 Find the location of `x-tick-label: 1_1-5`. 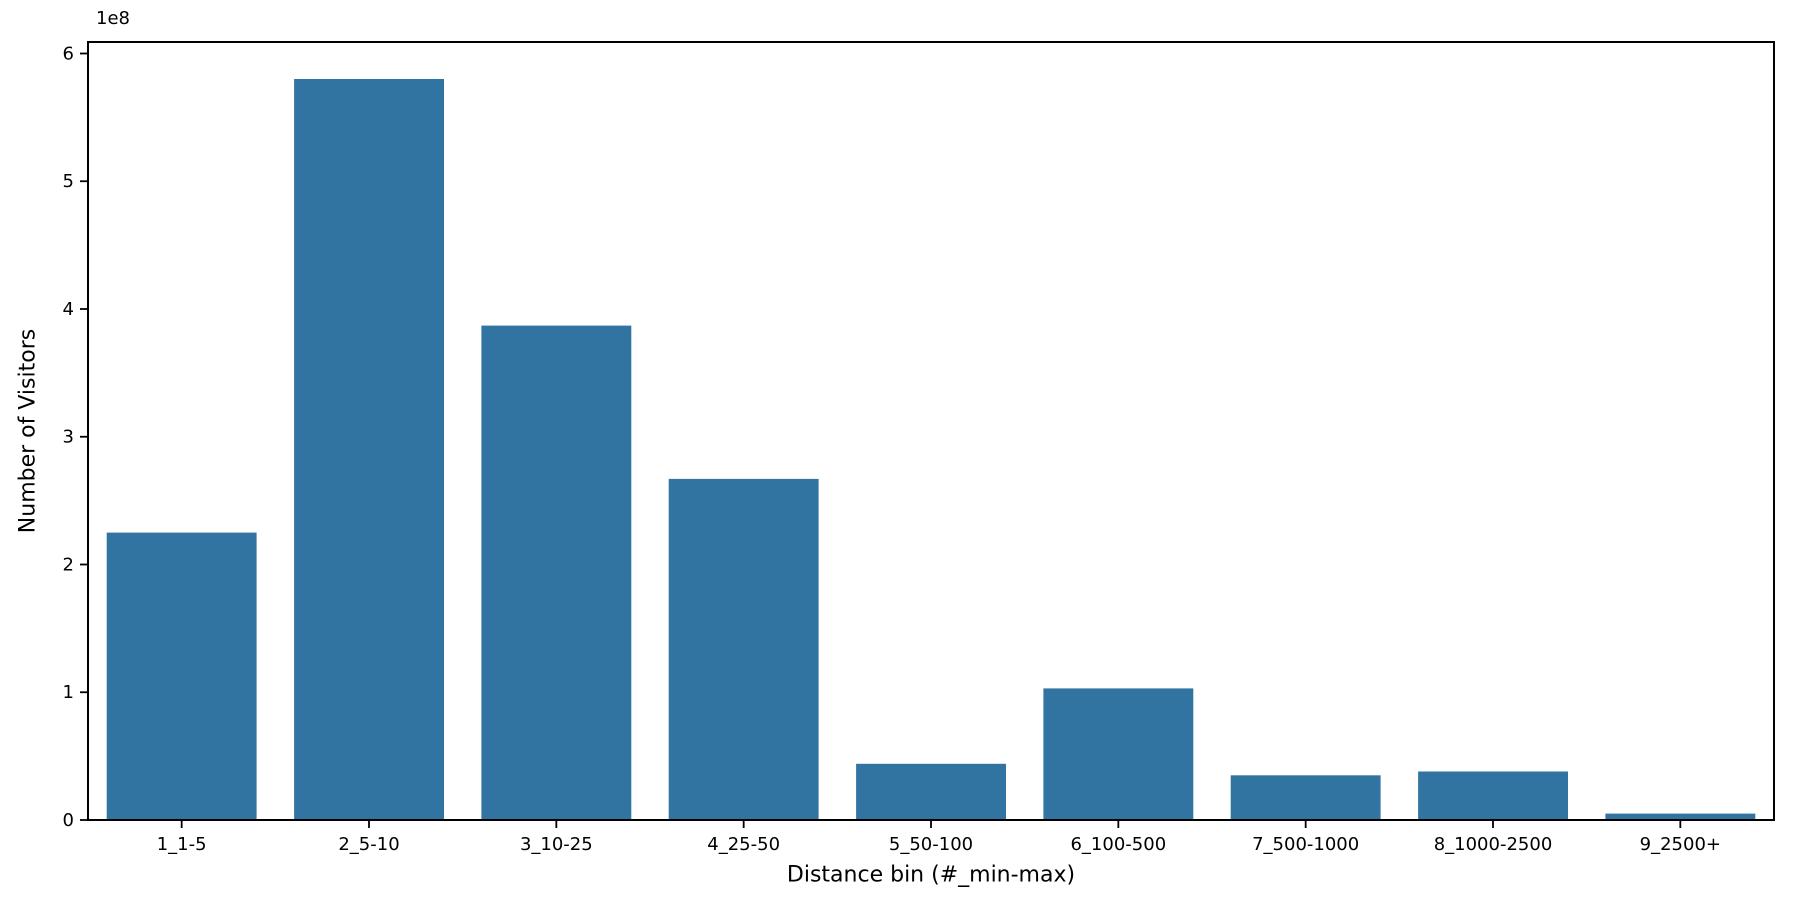

x-tick-label: 1_1-5 is located at coordinates (182, 844).